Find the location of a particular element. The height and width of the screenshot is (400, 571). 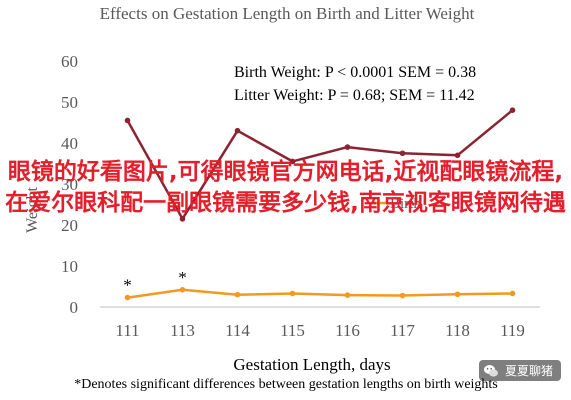

annotation-birth: Birth Weight: P < 0.0001 SEM = 0.38 is located at coordinates (355, 72).